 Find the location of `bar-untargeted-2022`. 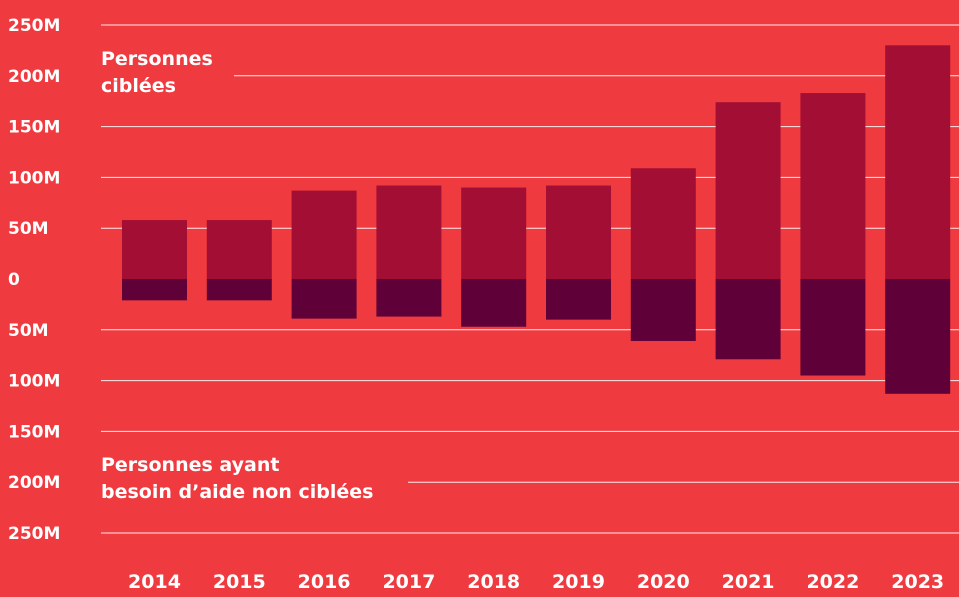

bar-untargeted-2022 is located at coordinates (833, 327).